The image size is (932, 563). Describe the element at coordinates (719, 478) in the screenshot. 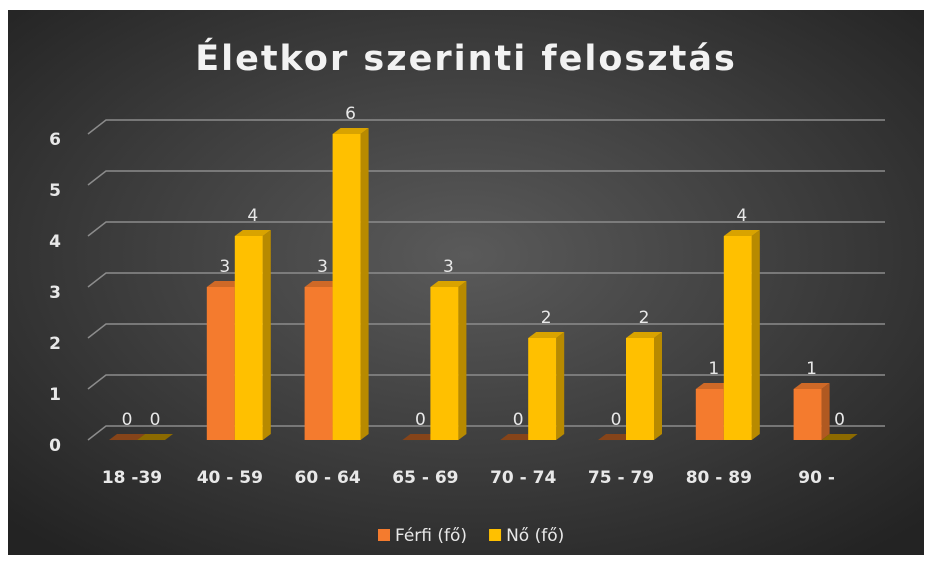

I see `x-tick-label: 80 - 89` at that location.